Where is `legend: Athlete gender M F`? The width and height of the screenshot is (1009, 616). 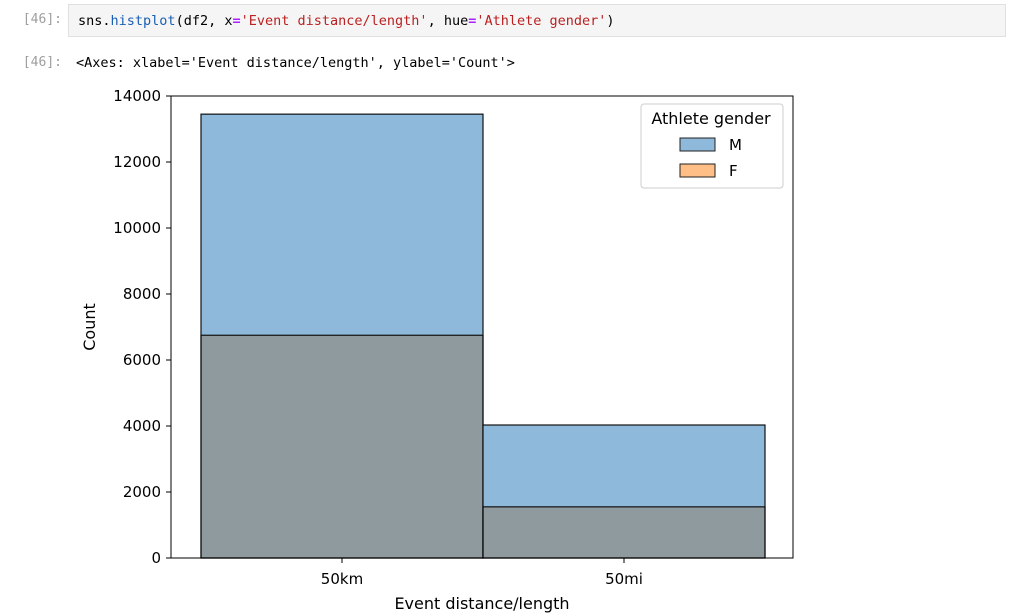
legend: Athlete gender M F is located at coordinates (712, 146).